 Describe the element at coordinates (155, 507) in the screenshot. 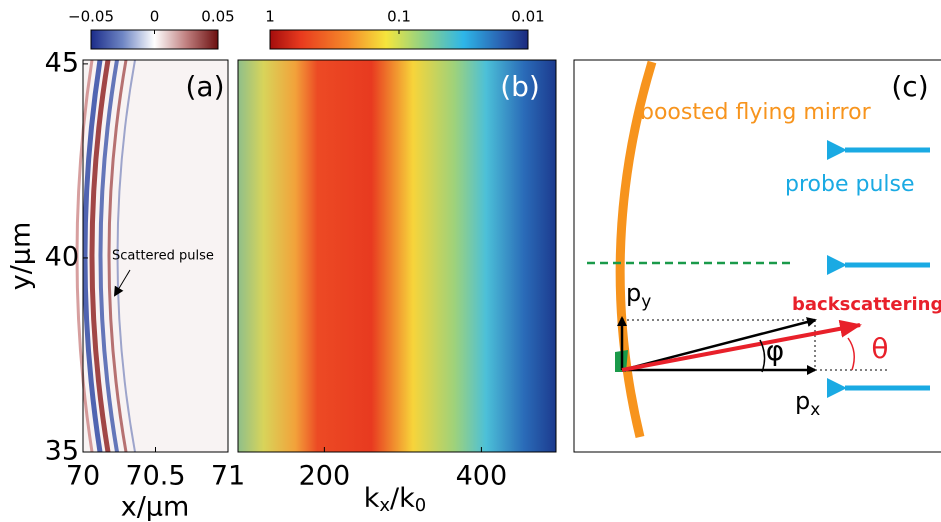

I see `x-axis-label: x/μm` at that location.